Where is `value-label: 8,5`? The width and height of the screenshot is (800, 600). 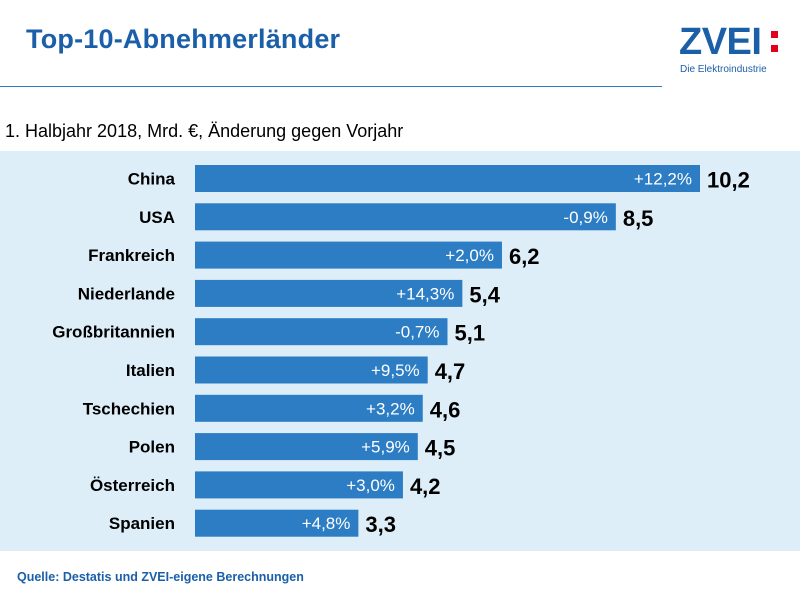
value-label: 8,5 is located at coordinates (638, 218).